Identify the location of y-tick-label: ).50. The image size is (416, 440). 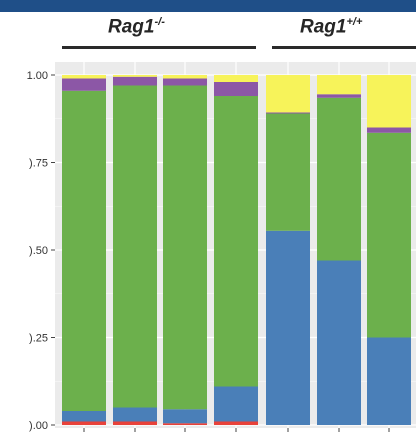
(38, 251).